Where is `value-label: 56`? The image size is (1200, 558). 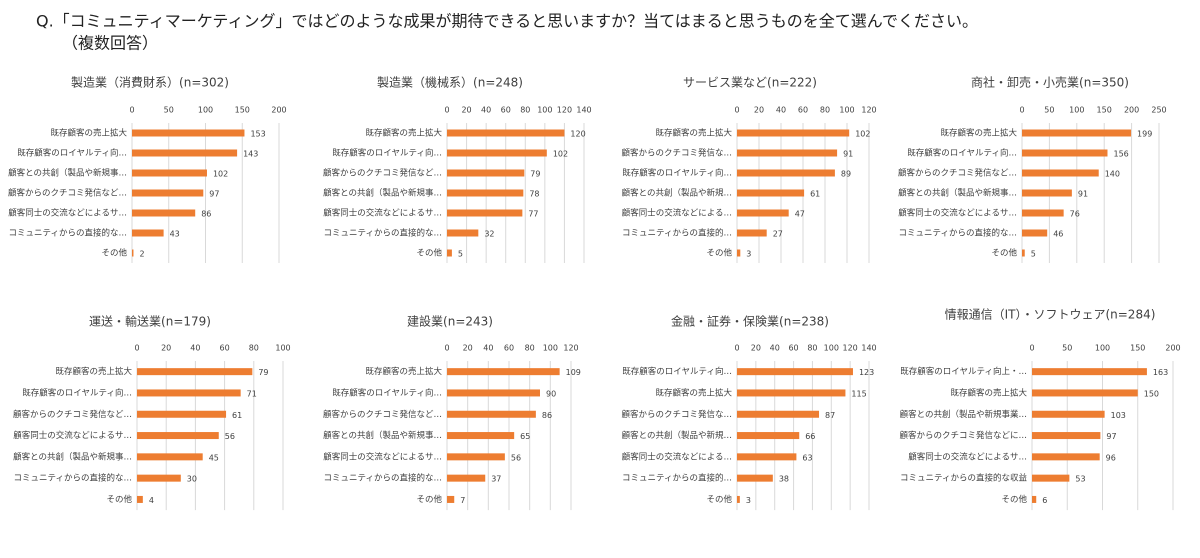 value-label: 56 is located at coordinates (516, 457).